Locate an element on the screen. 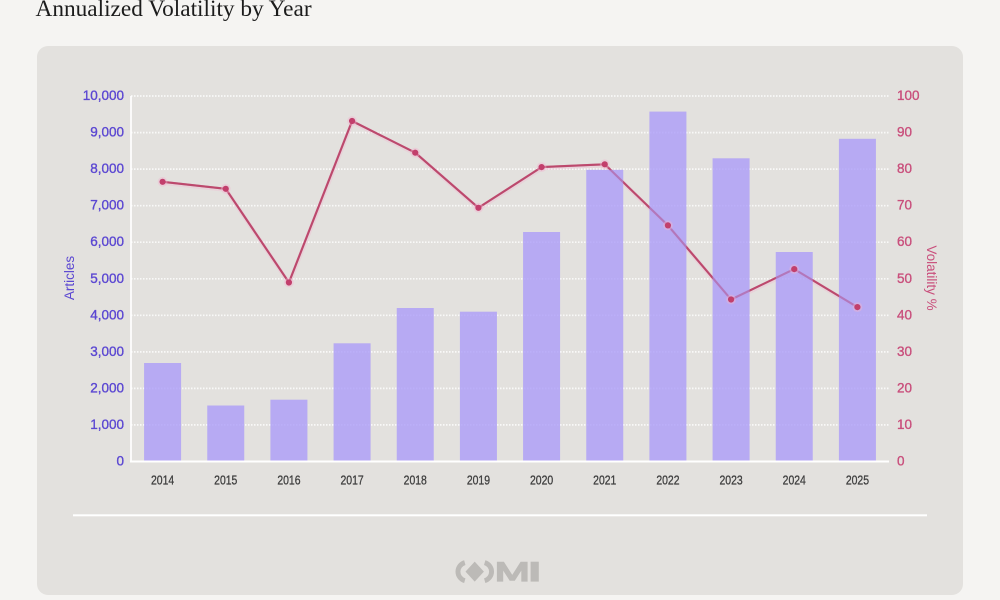 This screenshot has height=600, width=1000. svg-text: 2022 is located at coordinates (667, 480).